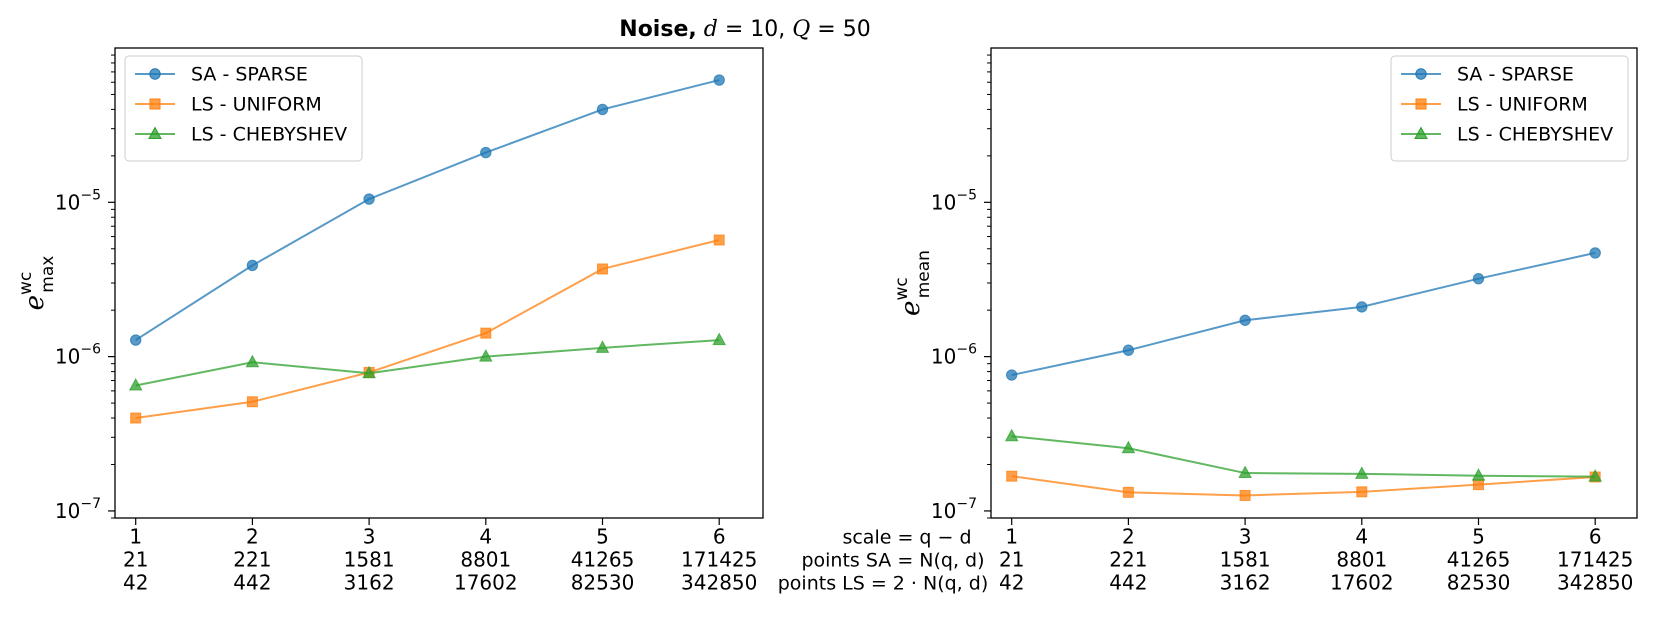 Image resolution: width=1661 pixels, height=623 pixels. Describe the element at coordinates (37, 283) in the screenshot. I see `y-axis-label: ewc max` at that location.